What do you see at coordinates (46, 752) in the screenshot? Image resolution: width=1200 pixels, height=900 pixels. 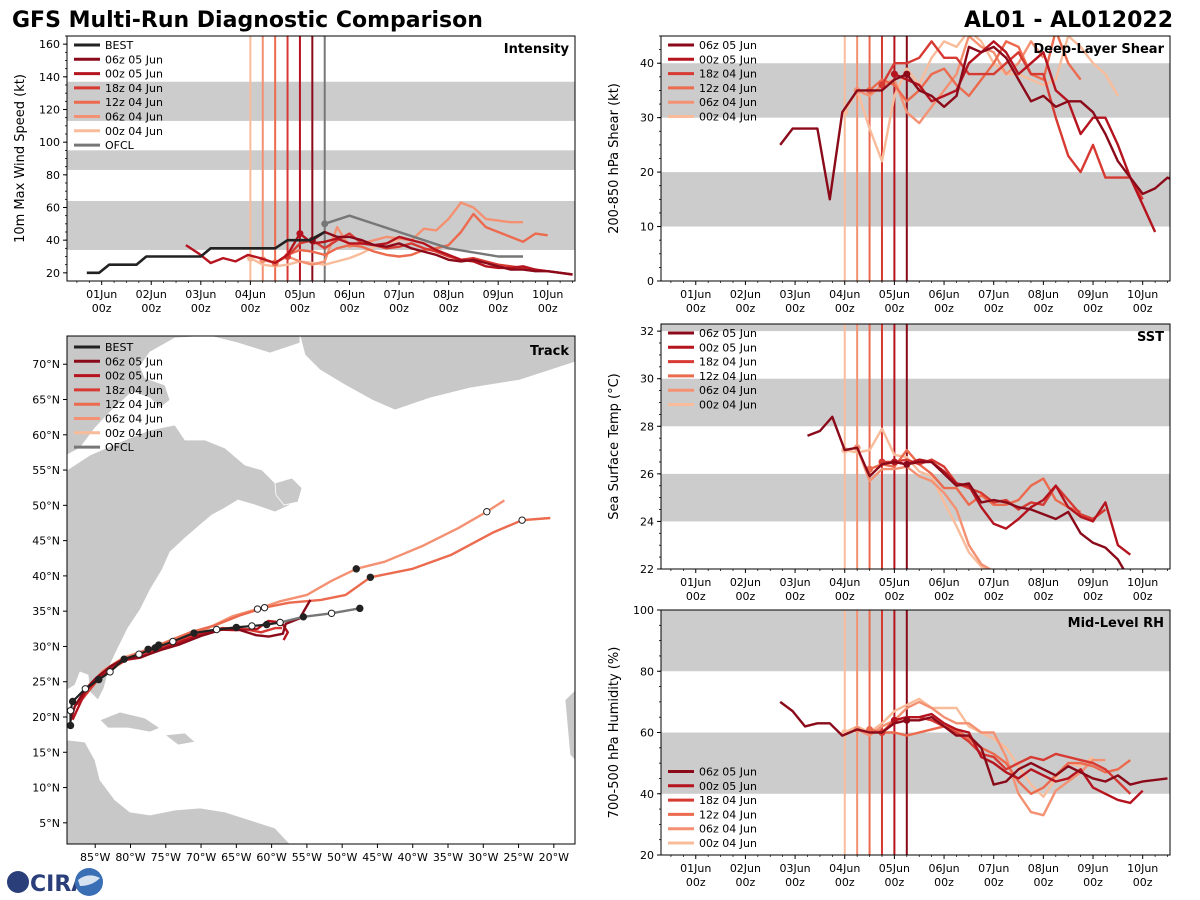 I see `track-y-tick-label: 15°N` at bounding box center [46, 752].